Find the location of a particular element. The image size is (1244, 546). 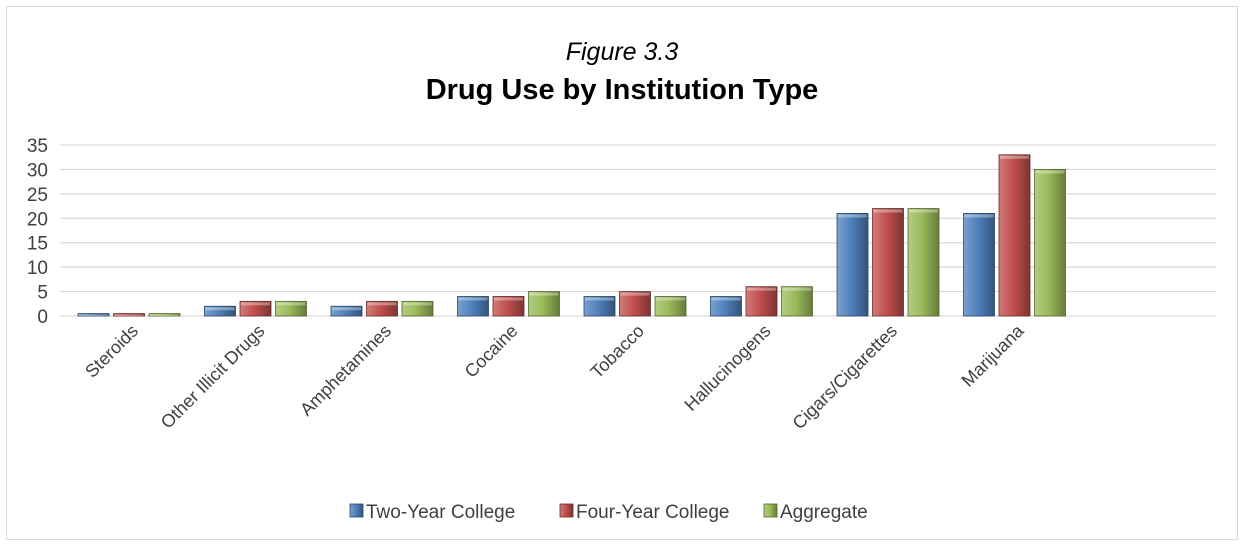

x-tick-label: Steroids is located at coordinates (111, 351).